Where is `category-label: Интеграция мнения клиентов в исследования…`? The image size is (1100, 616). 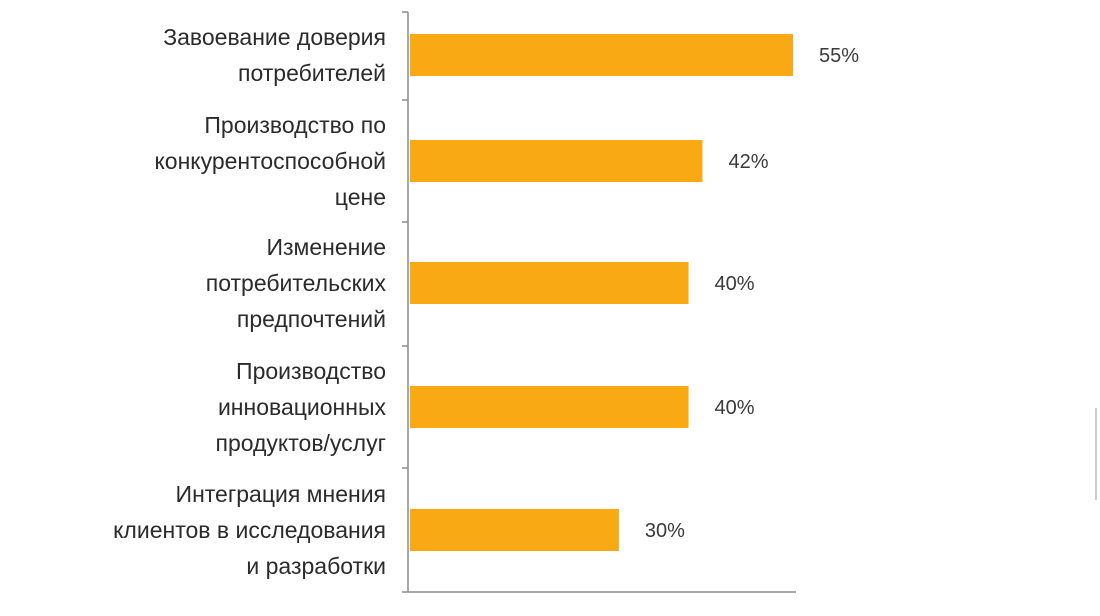
category-label: Интеграция мнения клиентов в исследования… is located at coordinates (249, 530).